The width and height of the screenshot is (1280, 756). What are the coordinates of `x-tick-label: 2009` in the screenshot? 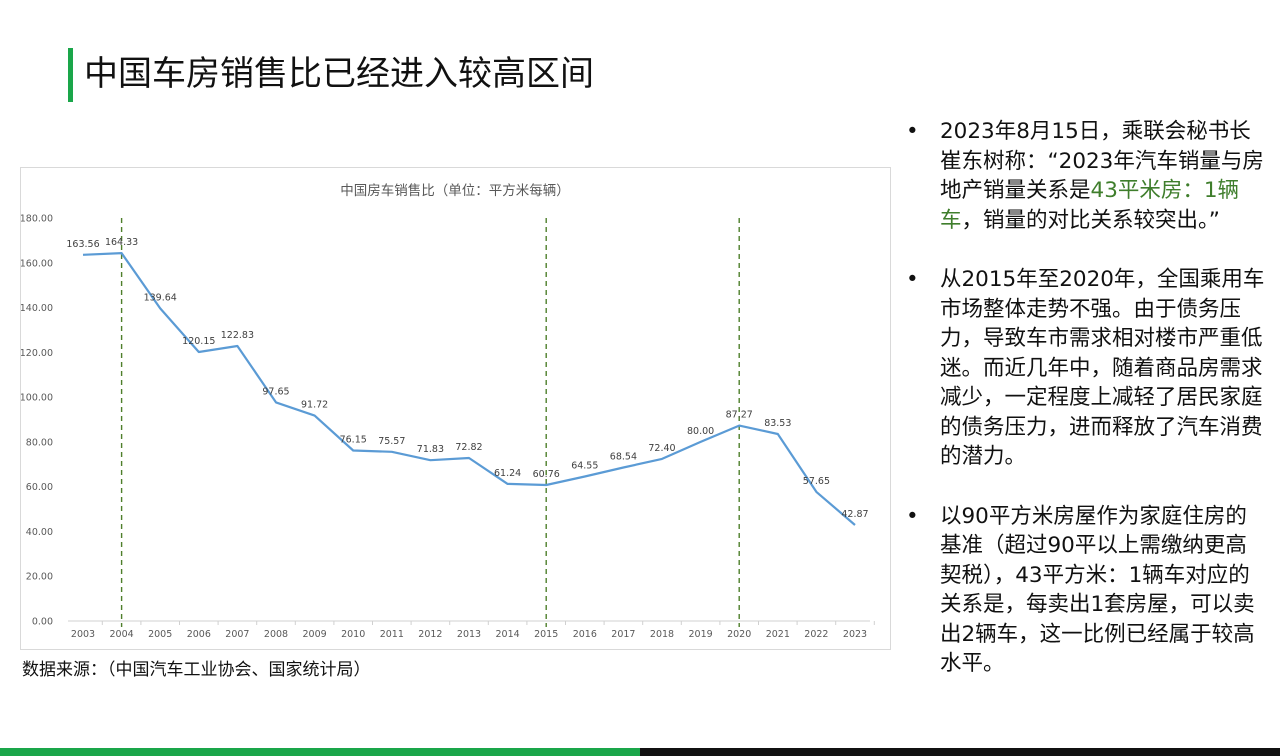 It's located at (315, 634).